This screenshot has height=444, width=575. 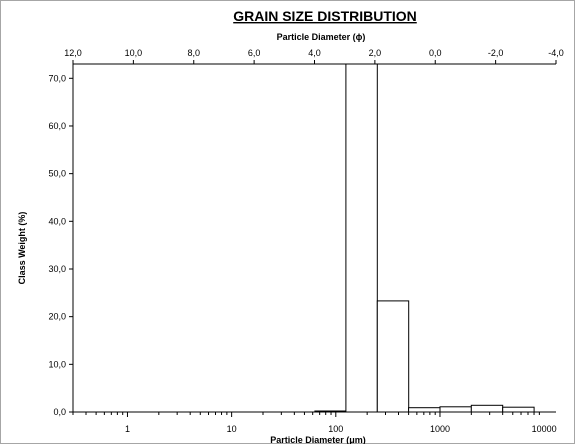 I want to click on y-tick-label: 60,0, so click(x=57, y=126).